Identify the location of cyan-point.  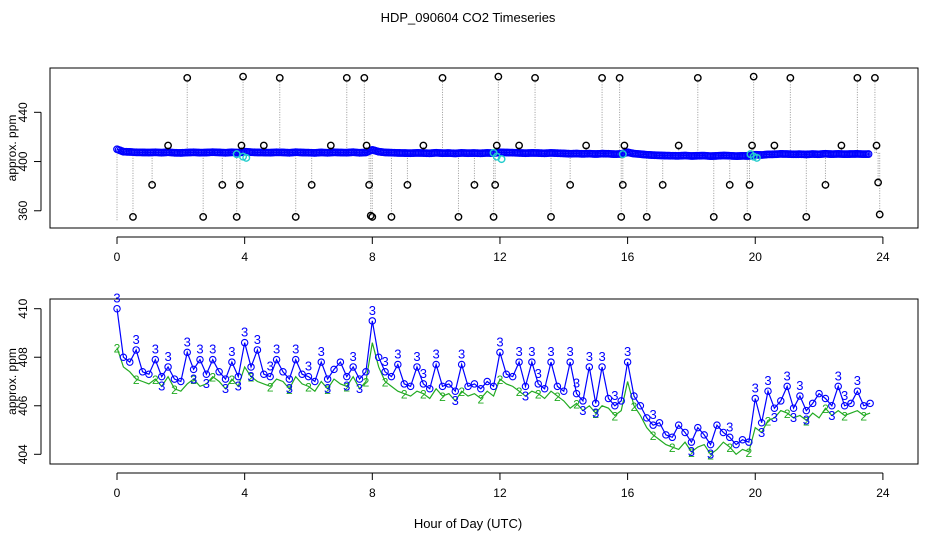
(756, 157).